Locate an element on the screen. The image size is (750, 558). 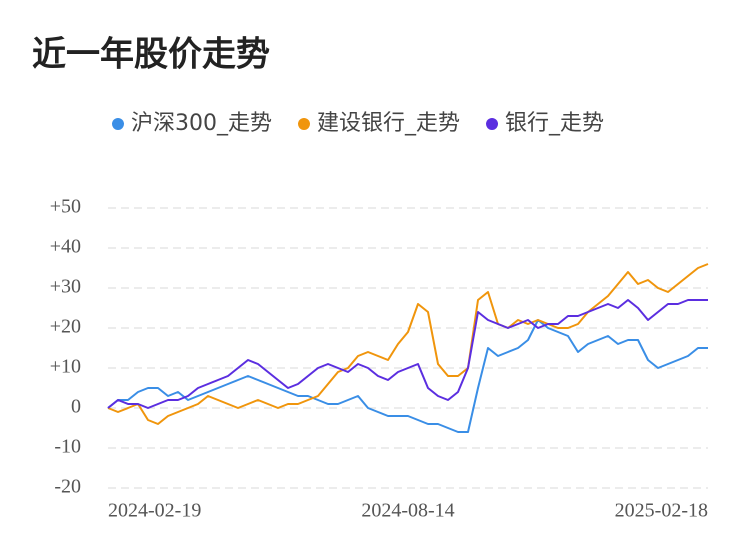
x-tick-label: 2025-02-18 is located at coordinates (661, 511).